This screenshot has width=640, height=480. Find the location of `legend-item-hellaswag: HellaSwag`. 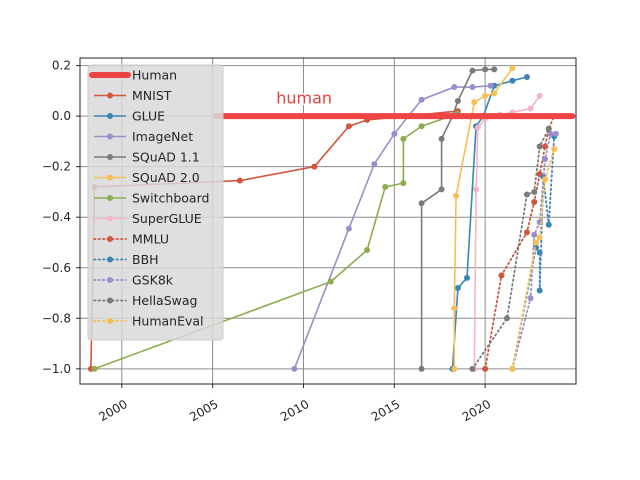

legend-item-hellaswag: HellaSwag is located at coordinates (145, 300).